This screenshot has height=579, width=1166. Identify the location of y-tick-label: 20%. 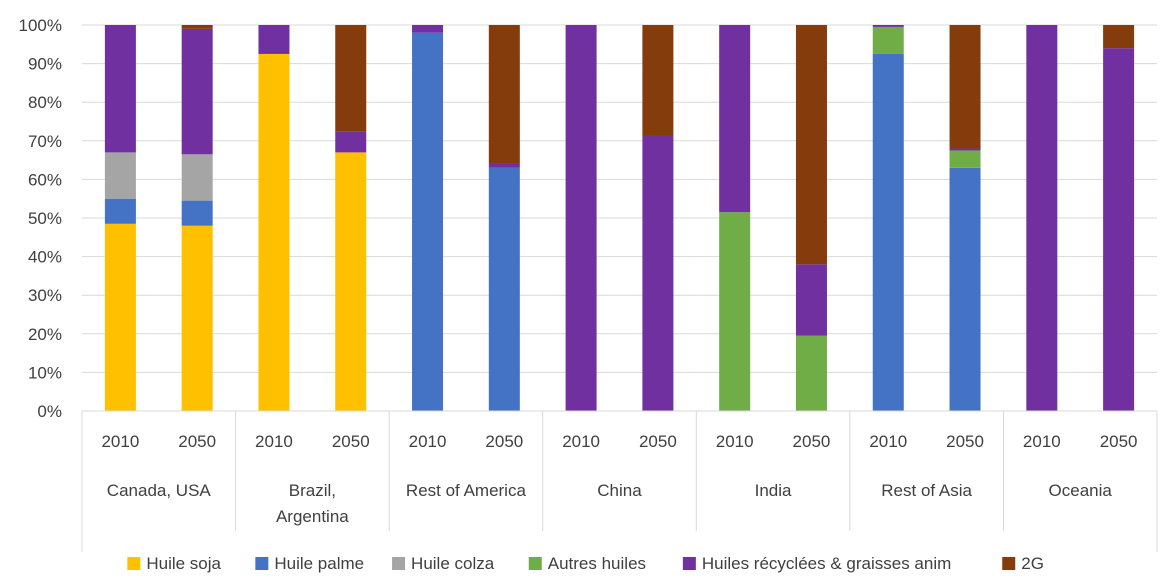
(45, 334).